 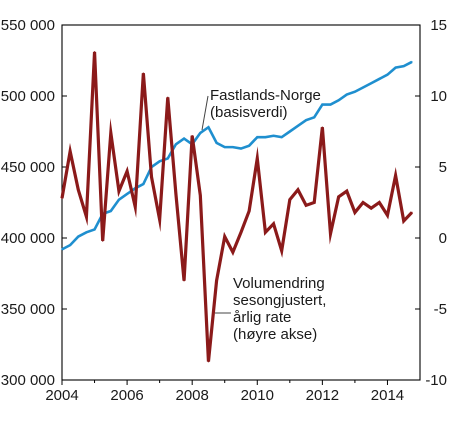 What do you see at coordinates (262, 317) in the screenshot?
I see `annotation-line: årlig rate` at bounding box center [262, 317].